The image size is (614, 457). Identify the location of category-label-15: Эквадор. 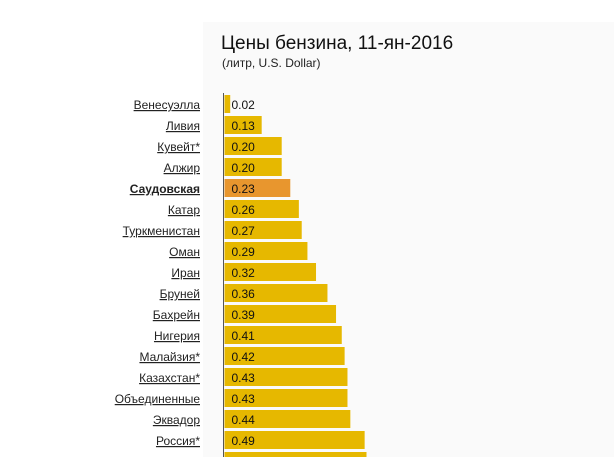
(176, 420).